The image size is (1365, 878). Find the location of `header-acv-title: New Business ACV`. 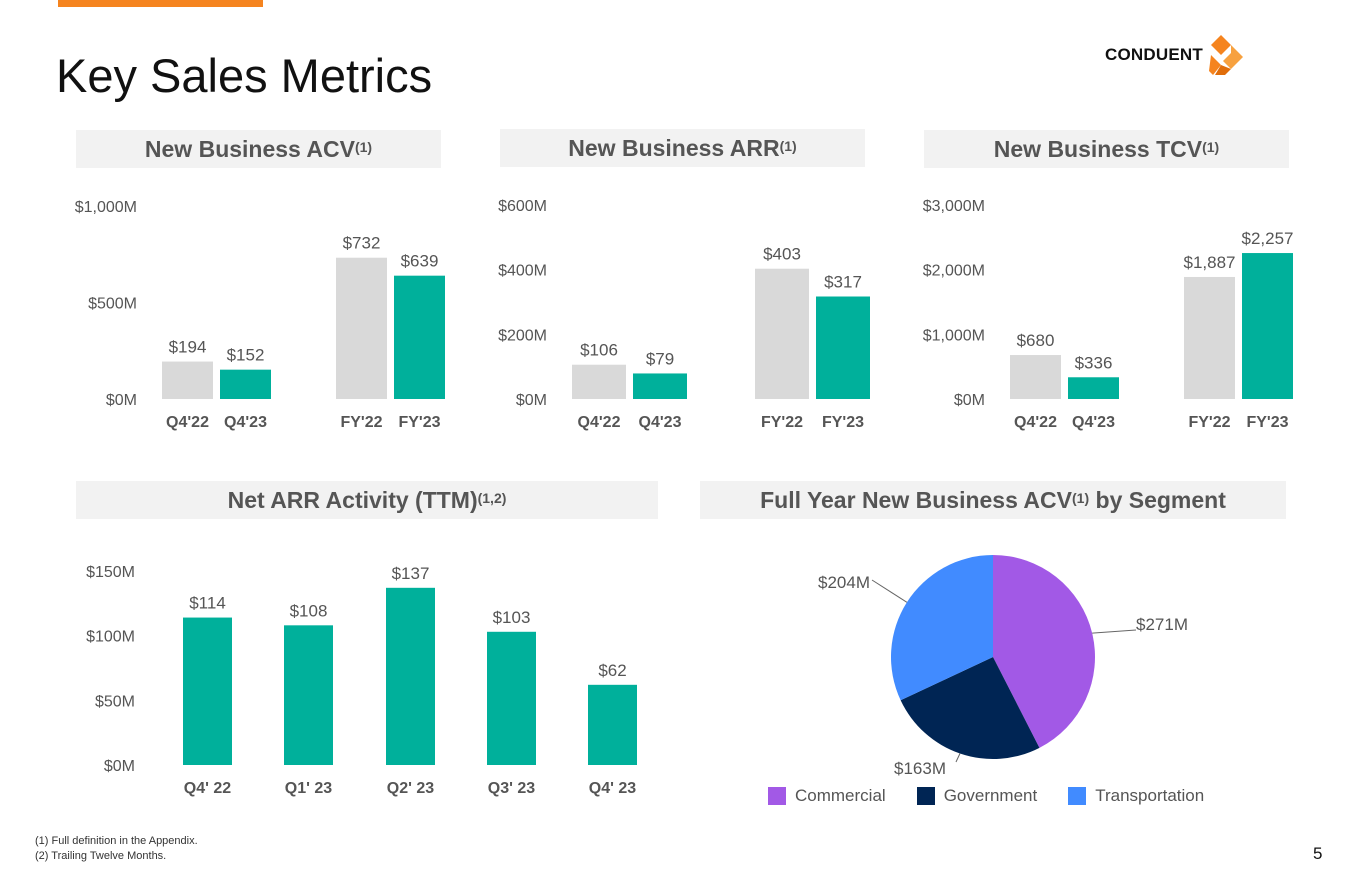

header-acv-title: New Business ACV is located at coordinates (249, 148).